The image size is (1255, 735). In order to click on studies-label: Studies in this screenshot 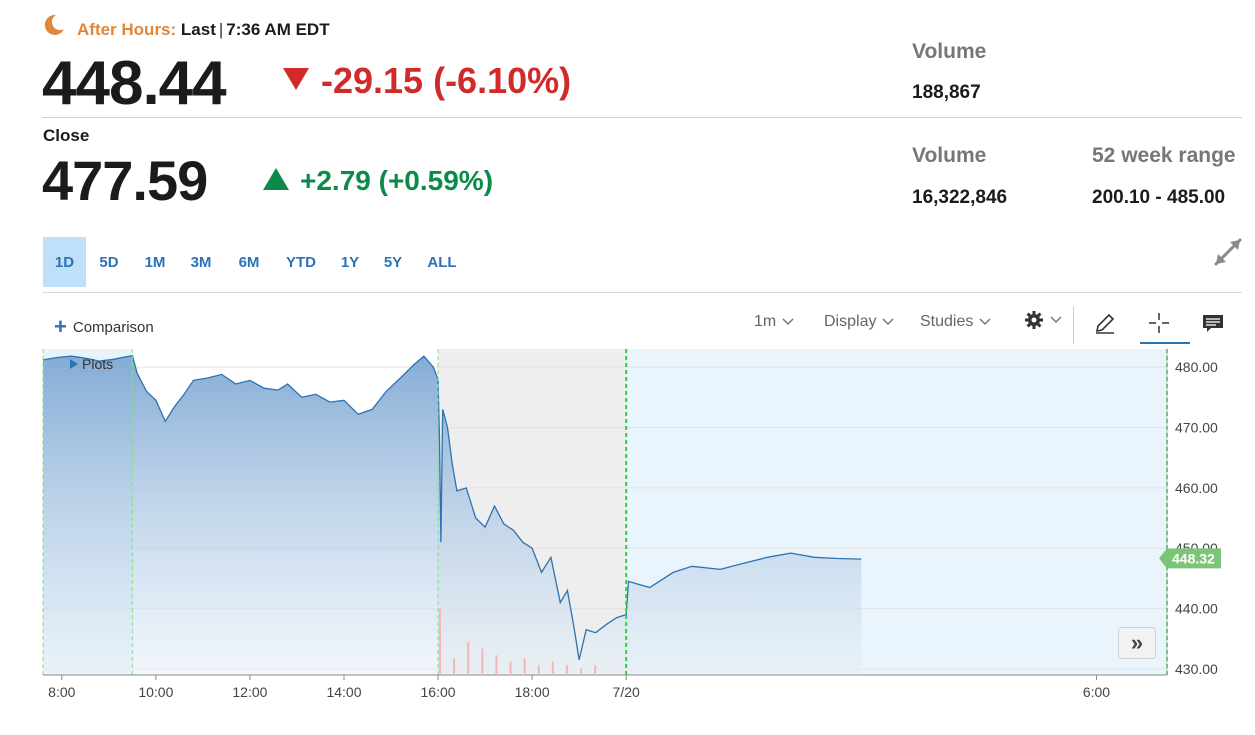, I will do `click(947, 321)`.